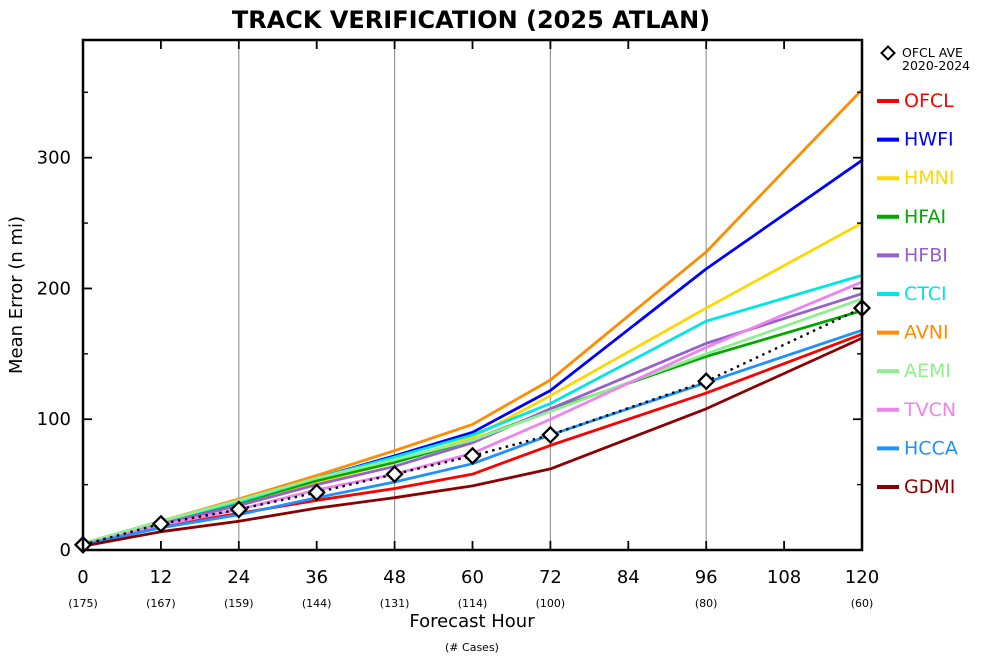 The image size is (1000, 666). I want to click on y-tick-label: 200, so click(54, 288).